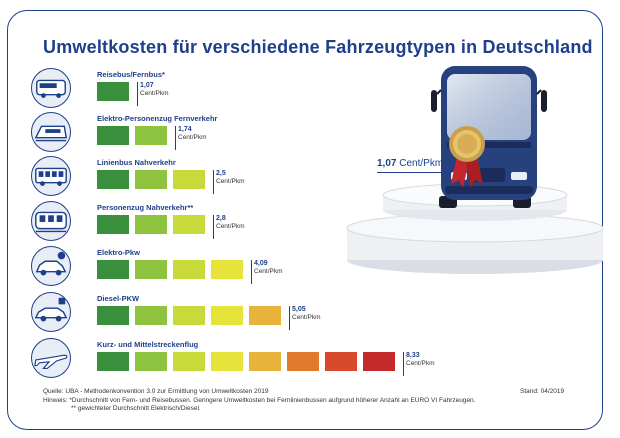 The image size is (620, 438). Describe the element at coordinates (136, 162) in the screenshot. I see `category-label: Linienbus Nahverkehr` at that location.